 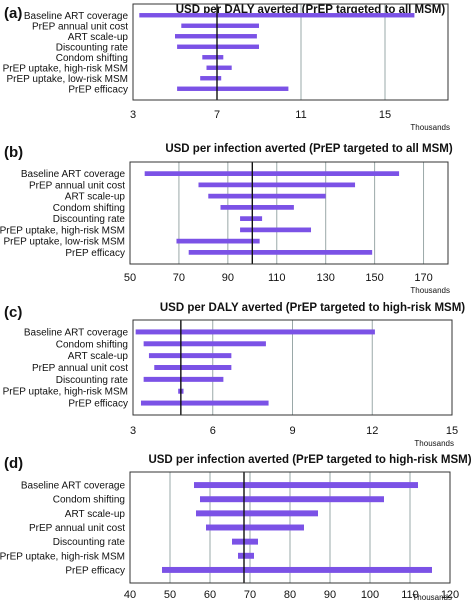 I want to click on tick-label: 50, so click(x=170, y=595).